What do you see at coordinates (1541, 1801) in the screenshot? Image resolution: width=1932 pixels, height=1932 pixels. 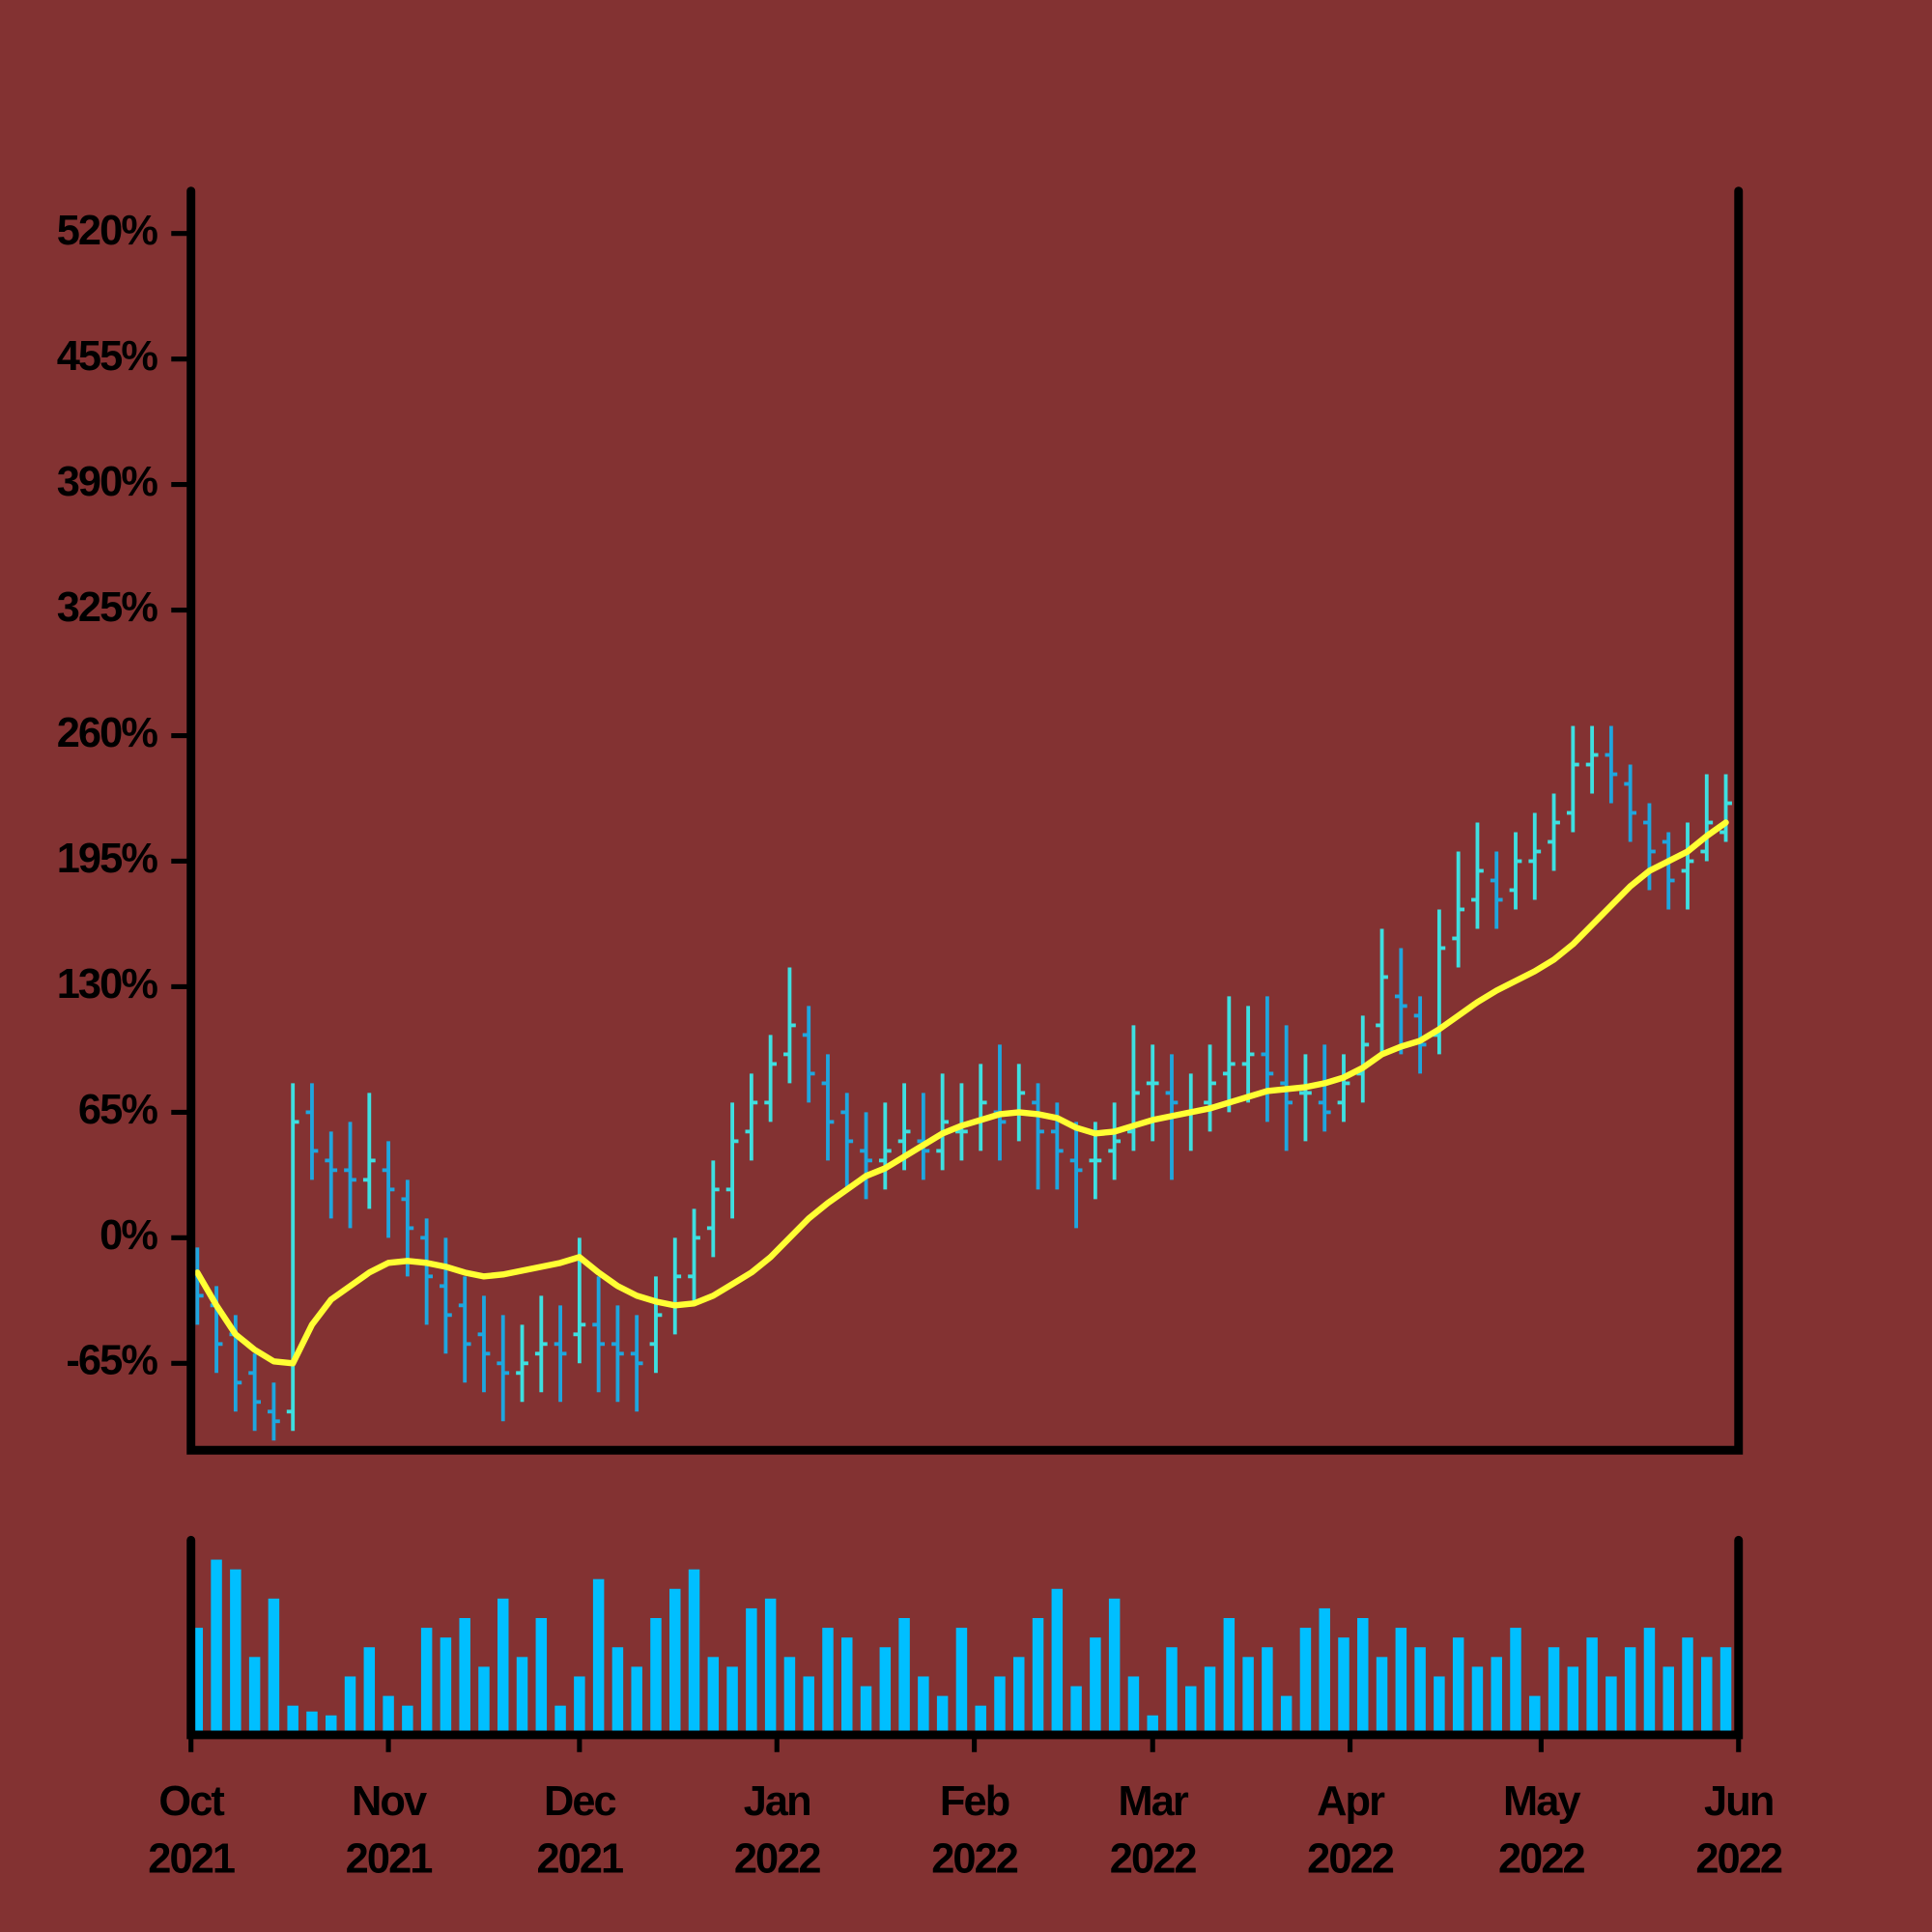 I see `x-tick-label: May` at bounding box center [1541, 1801].